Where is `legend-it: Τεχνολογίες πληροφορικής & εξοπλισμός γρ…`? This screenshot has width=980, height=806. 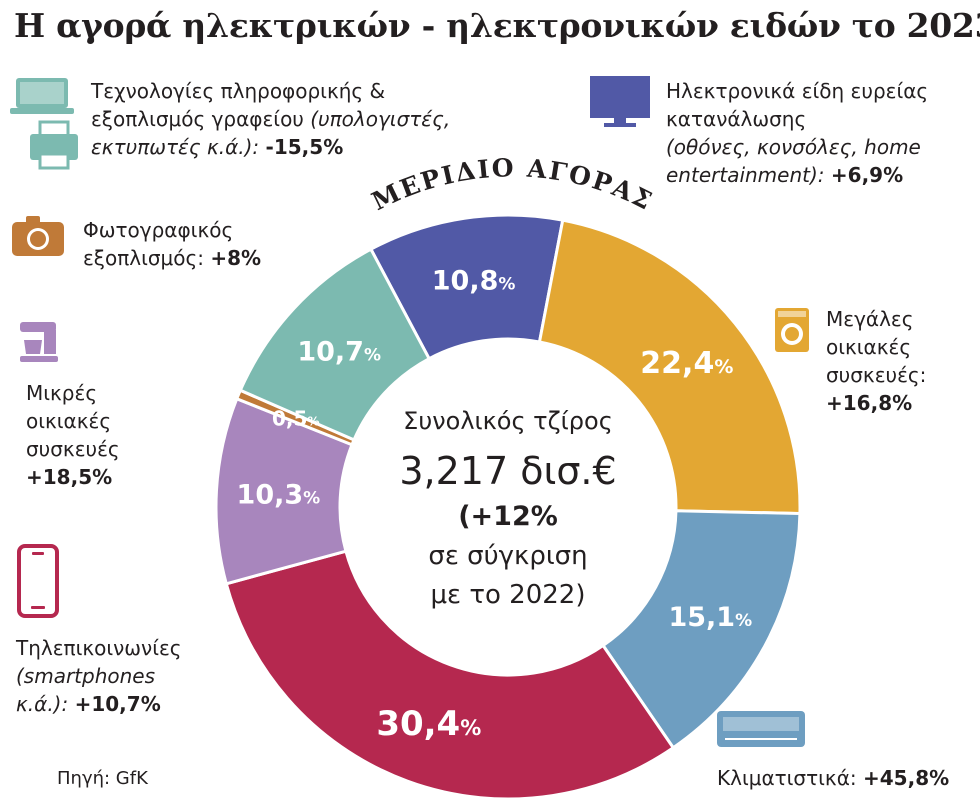
legend-it: Τεχνολογίες πληροφορικής & εξοπλισμός γρ… is located at coordinates (271, 119).